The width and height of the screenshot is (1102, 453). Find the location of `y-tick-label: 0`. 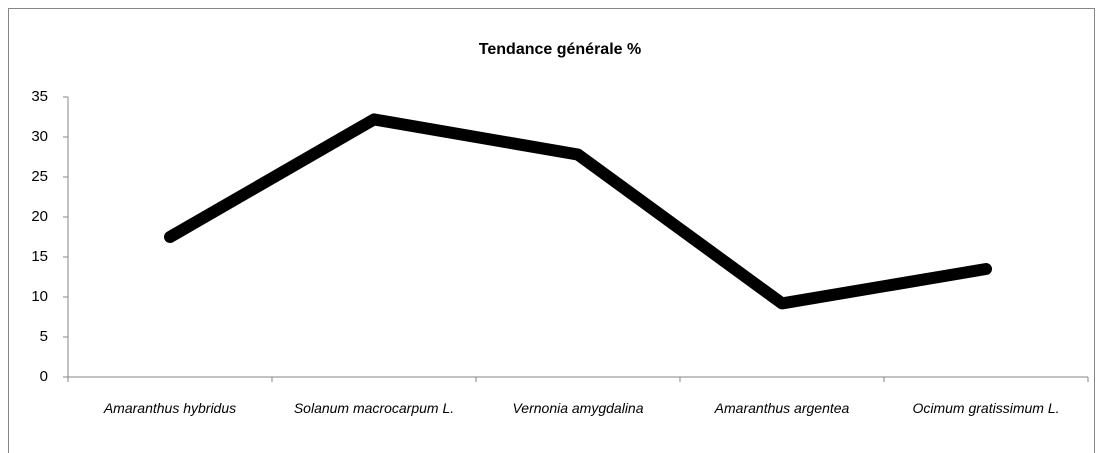

y-tick-label: 0 is located at coordinates (44, 376).